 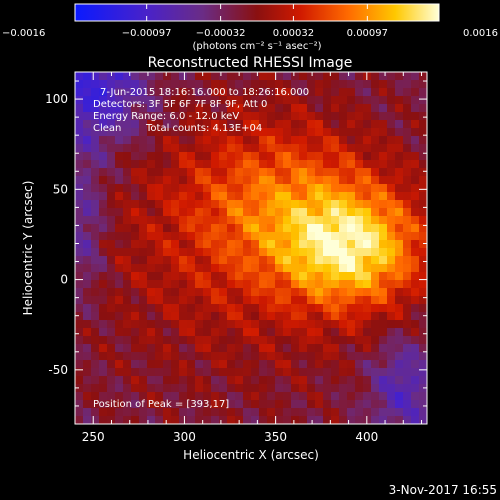 I want to click on y-tick-label: 100, so click(x=56, y=99).